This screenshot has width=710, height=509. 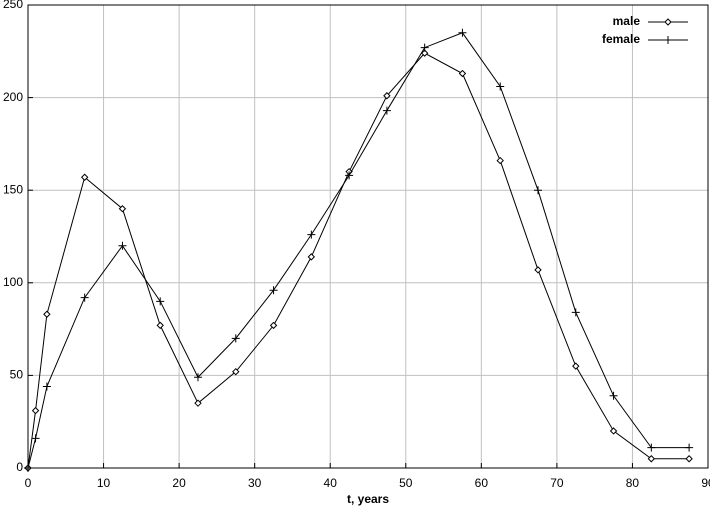 What do you see at coordinates (179, 483) in the screenshot?
I see `x-tick-label: 20` at bounding box center [179, 483].